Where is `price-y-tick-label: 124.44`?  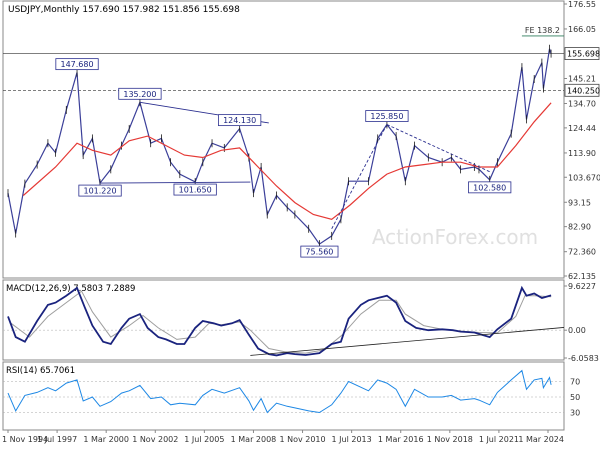
price-y-tick-label: 124.44 is located at coordinates (582, 128).